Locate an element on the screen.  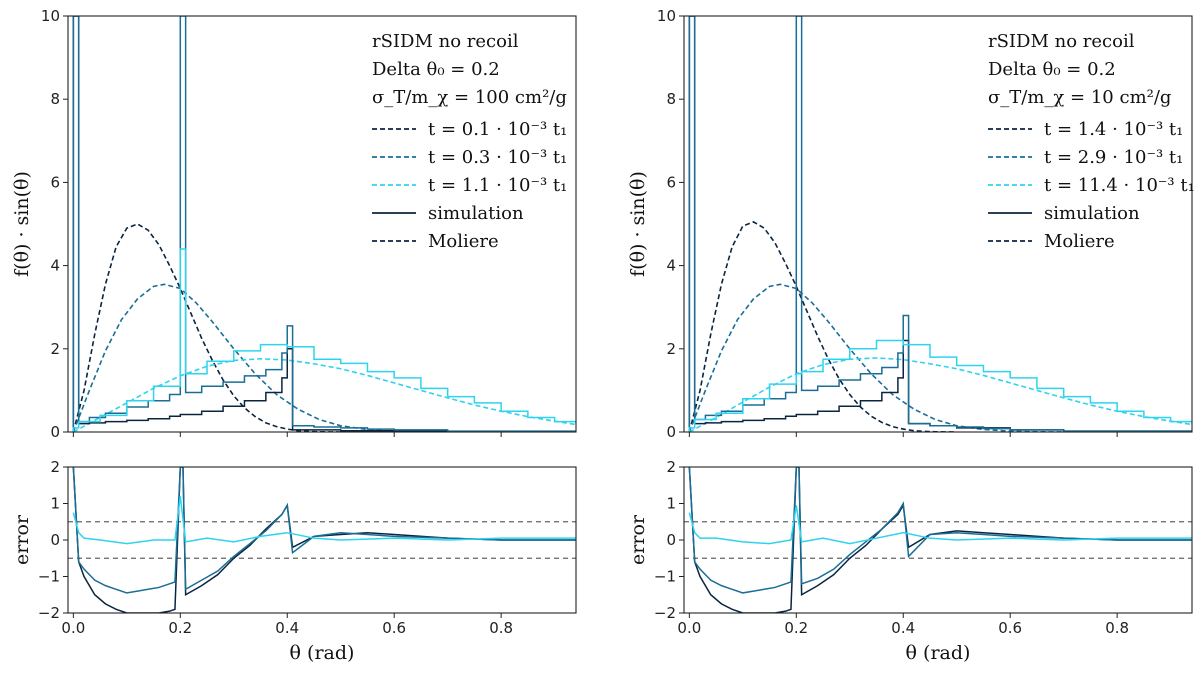
legend-label: t = 1.1 · 10⁻³ t₁ is located at coordinates (497, 185).